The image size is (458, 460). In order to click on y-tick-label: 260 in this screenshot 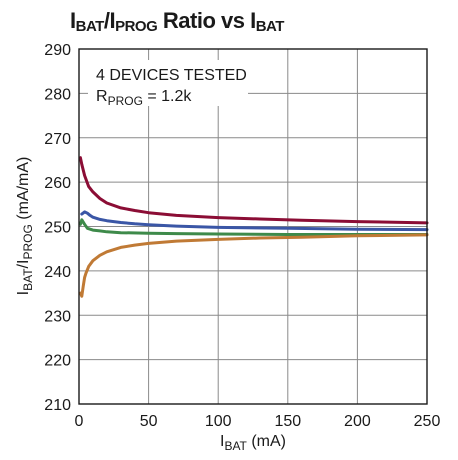, I will do `click(57, 183)`.